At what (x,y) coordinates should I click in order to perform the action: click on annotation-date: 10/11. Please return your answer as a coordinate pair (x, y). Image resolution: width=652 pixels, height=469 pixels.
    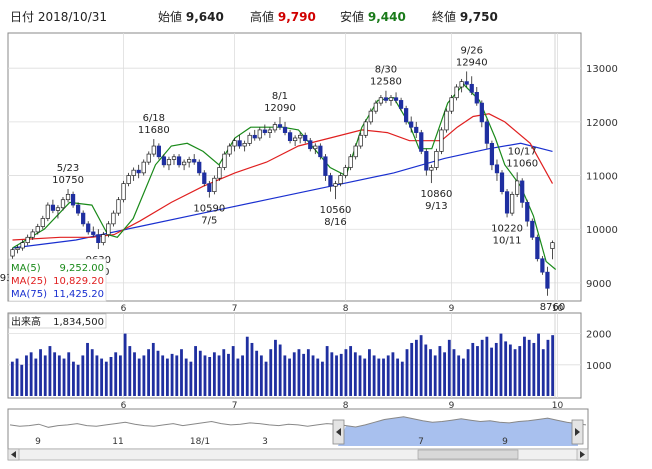
    Looking at the image, I should click on (507, 240).